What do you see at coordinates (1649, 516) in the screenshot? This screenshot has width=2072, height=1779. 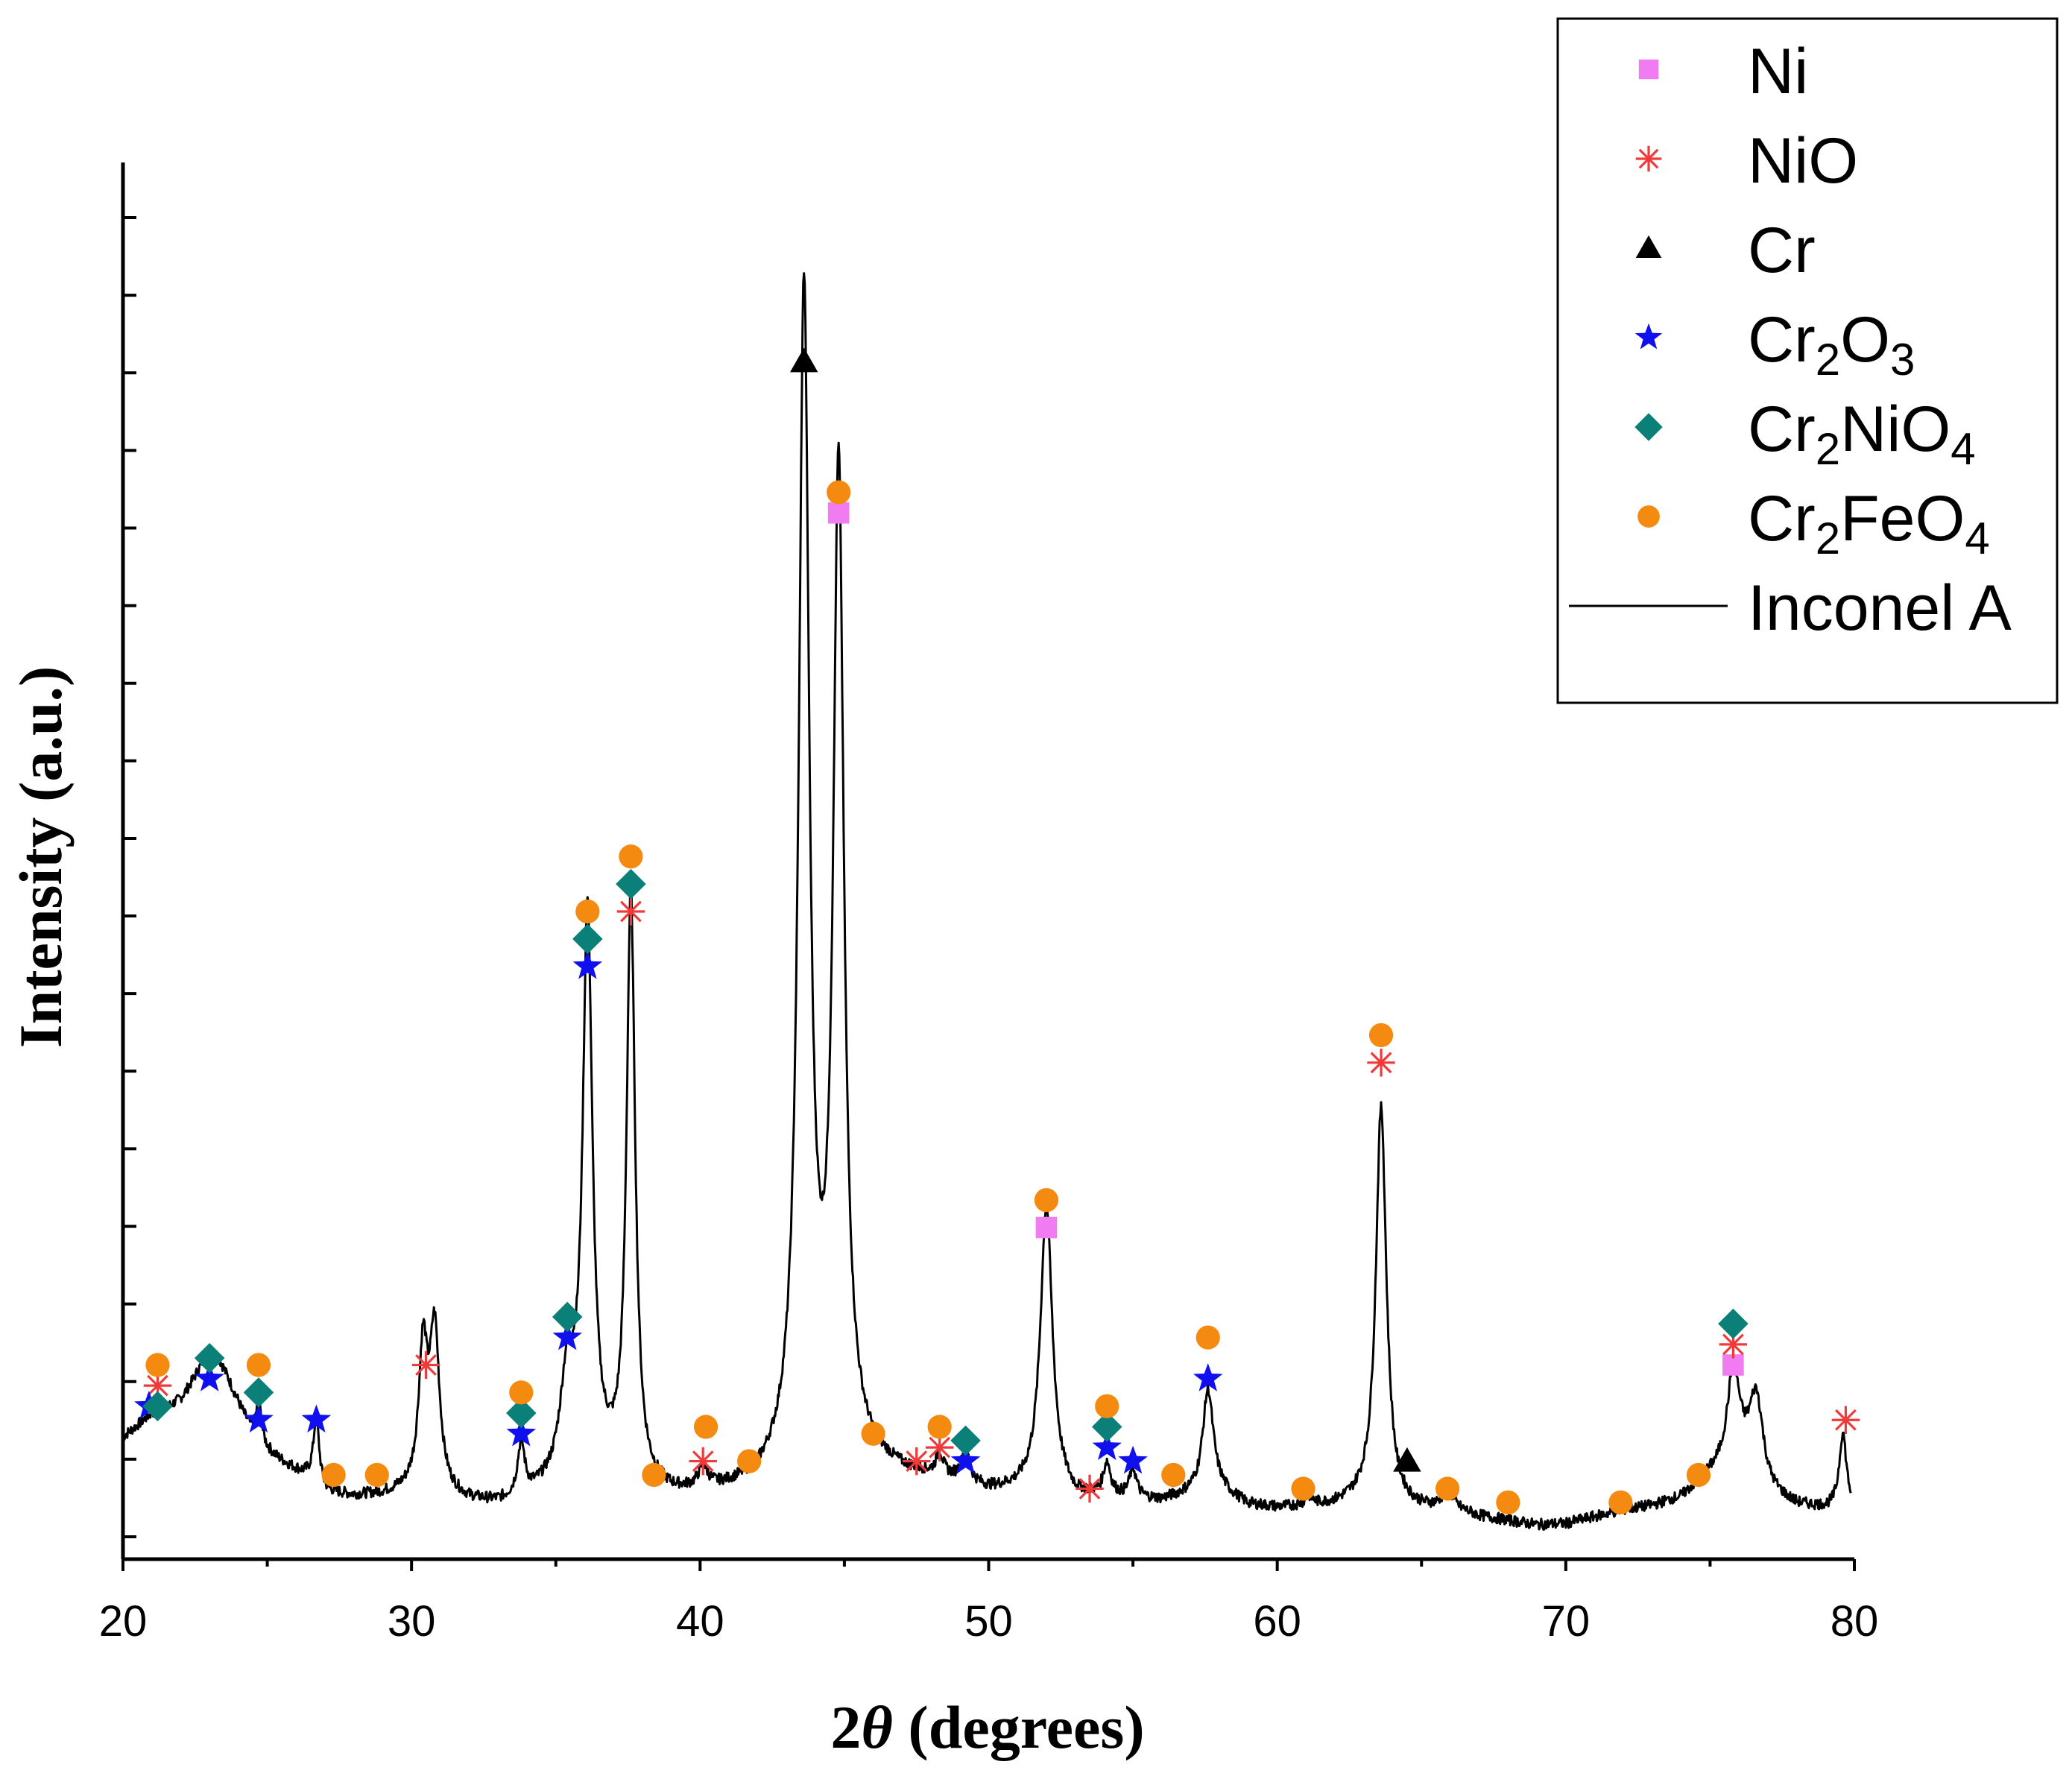 I see `legend-marker-cr2feo4` at bounding box center [1649, 516].